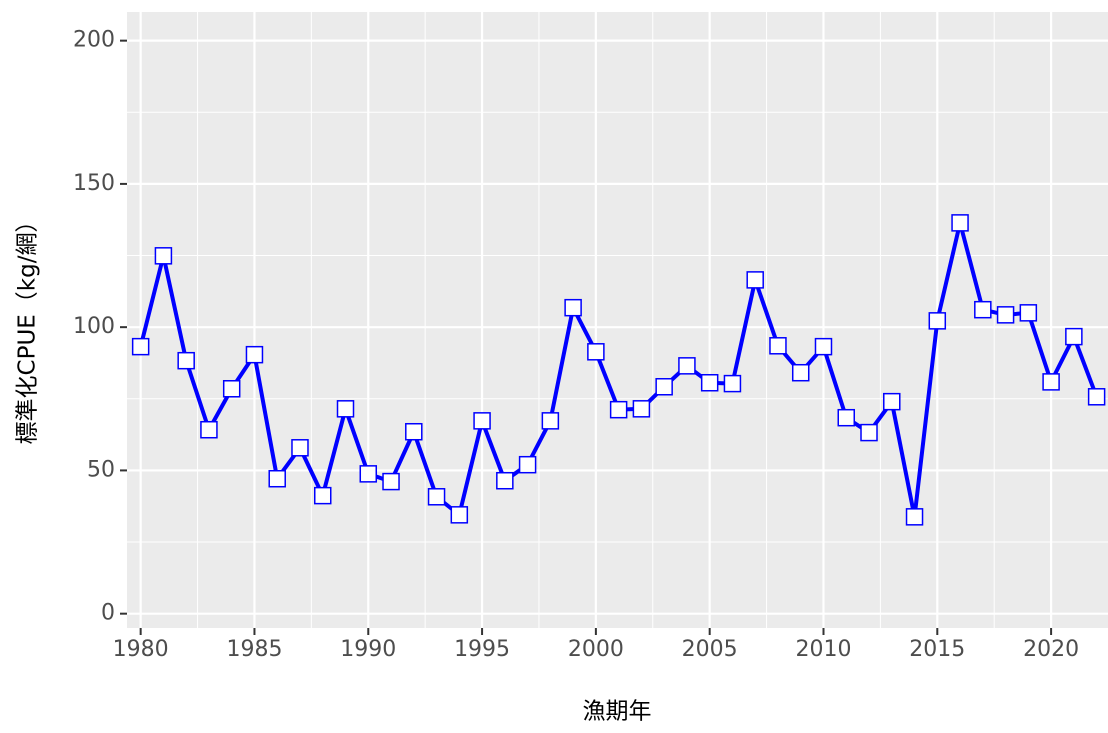 This screenshot has width=1108, height=733. I want to click on x-tick-label: 2010, so click(823, 649).